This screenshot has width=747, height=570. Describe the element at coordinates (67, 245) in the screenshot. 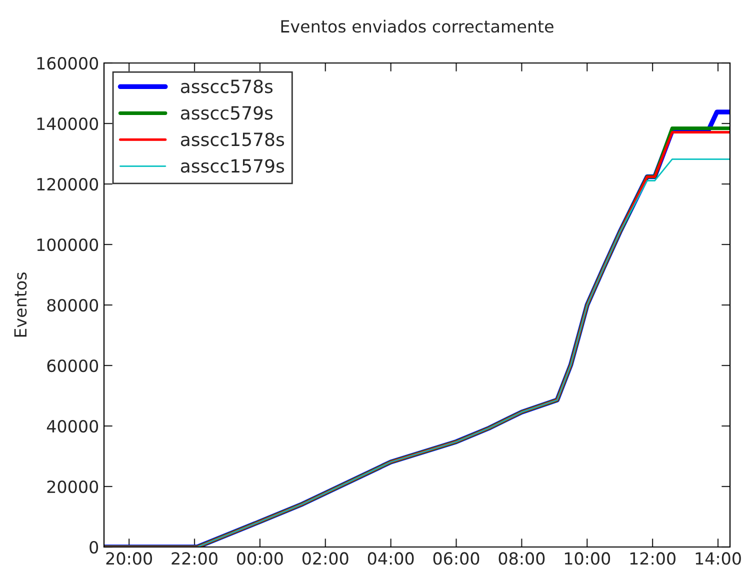

I see `y-tick-label: 100000` at that location.